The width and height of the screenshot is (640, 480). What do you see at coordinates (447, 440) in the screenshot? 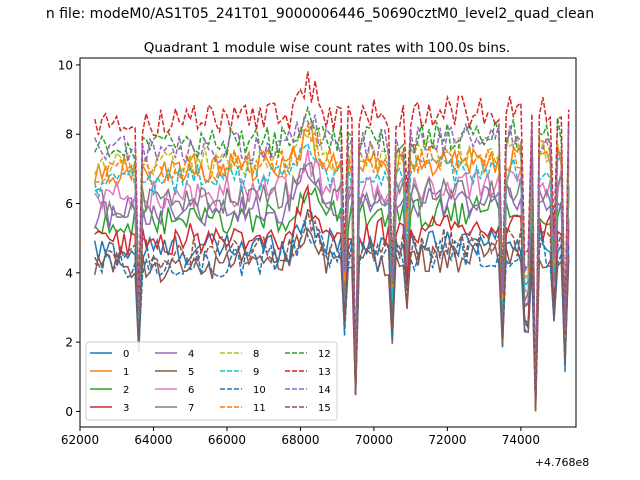
I see `x-tick-label: 72000` at bounding box center [447, 440].